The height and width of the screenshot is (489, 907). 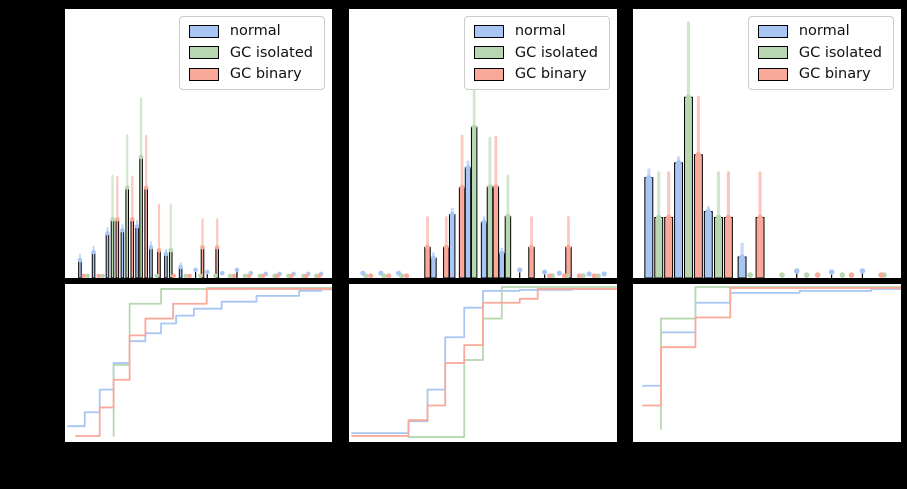 I want to click on legend-1: normal GC isolated GC binary, so click(x=251, y=53).